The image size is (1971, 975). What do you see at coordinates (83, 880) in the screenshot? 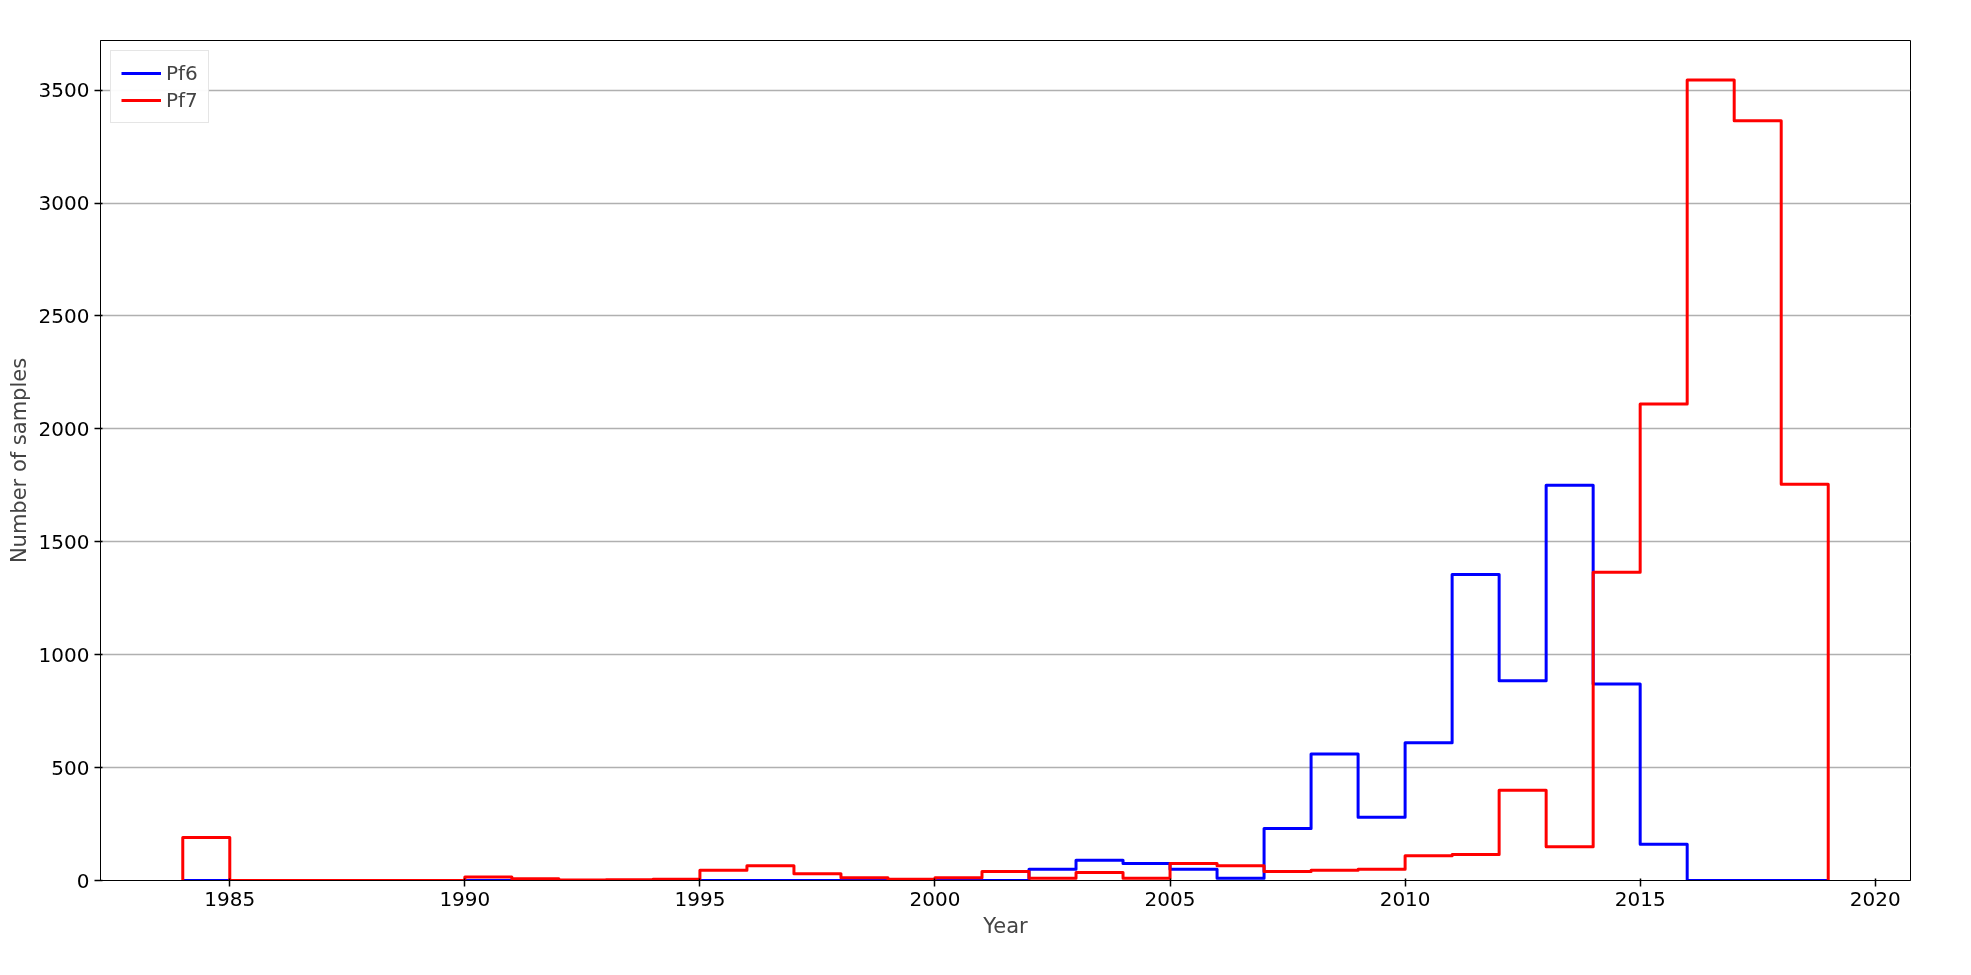
I see `y-tick-label: 0` at bounding box center [83, 880].